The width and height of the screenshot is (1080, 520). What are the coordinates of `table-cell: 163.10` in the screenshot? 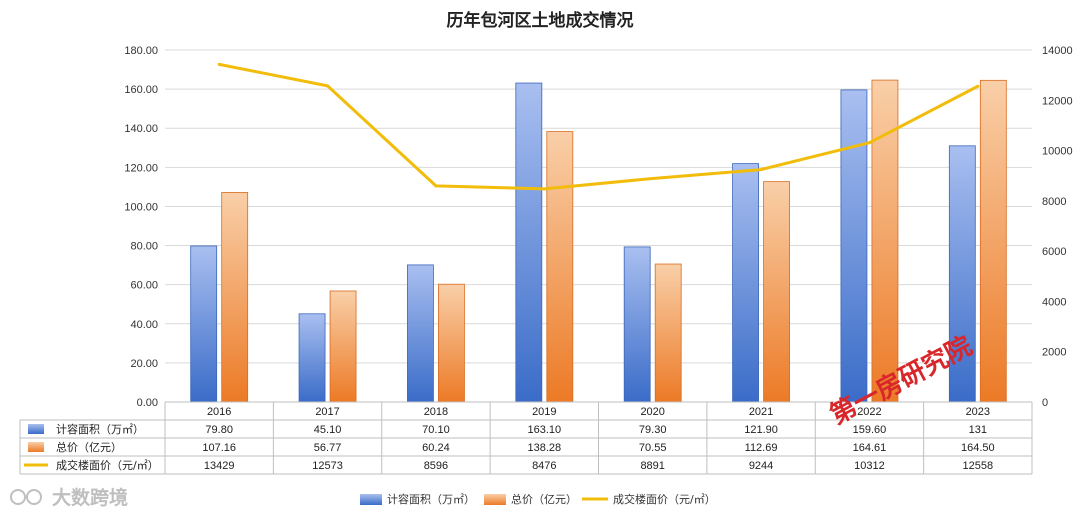 It's located at (544, 430).